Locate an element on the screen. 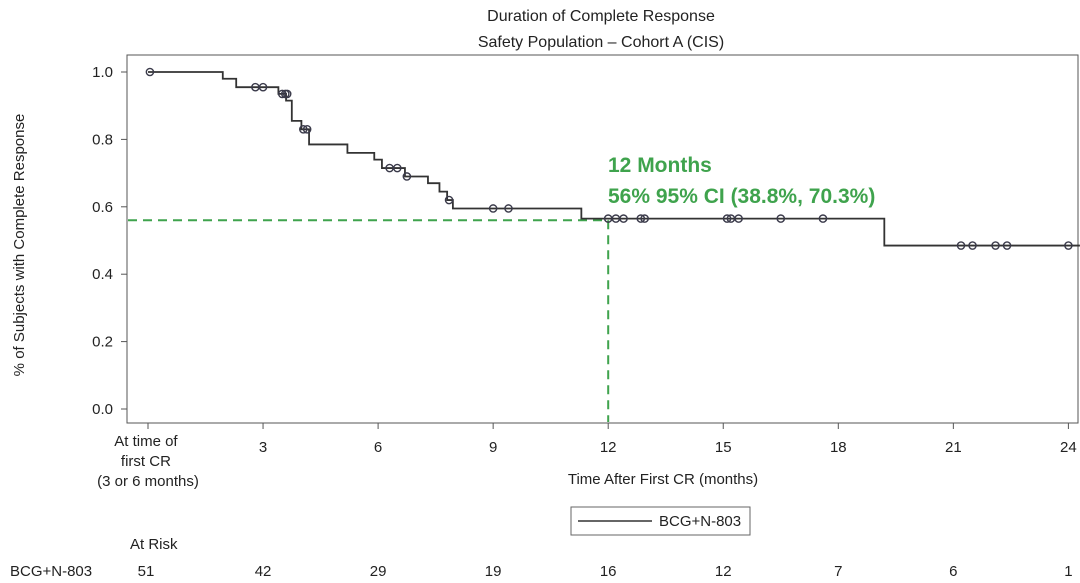 The image size is (1080, 583). x-tick-label: 24 is located at coordinates (1068, 447).